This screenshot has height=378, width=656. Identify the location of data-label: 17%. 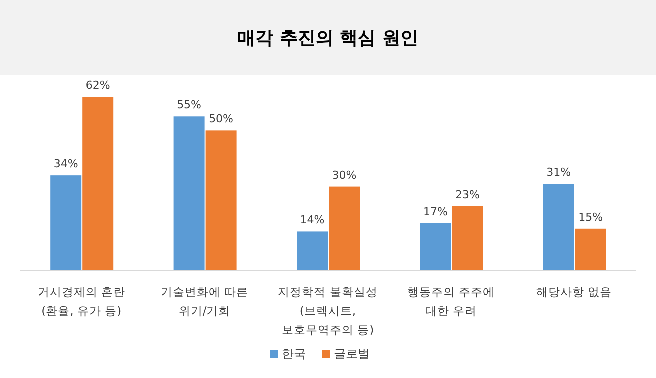
(435, 211).